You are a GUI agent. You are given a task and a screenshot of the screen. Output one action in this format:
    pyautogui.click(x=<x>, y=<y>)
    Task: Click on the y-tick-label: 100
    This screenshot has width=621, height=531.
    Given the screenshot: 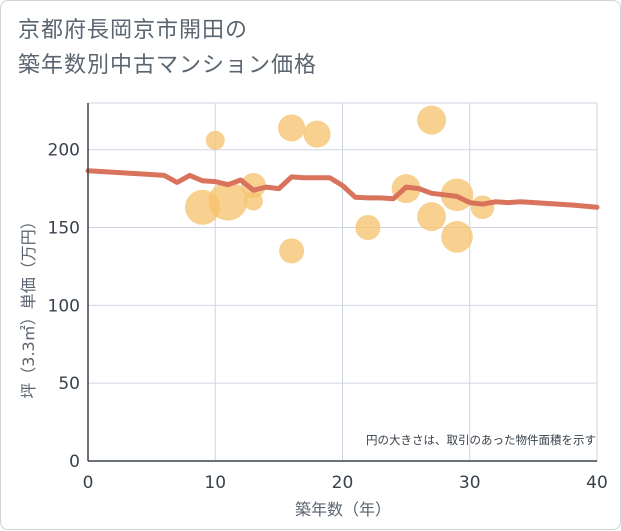 What is the action you would take?
    pyautogui.click(x=64, y=306)
    